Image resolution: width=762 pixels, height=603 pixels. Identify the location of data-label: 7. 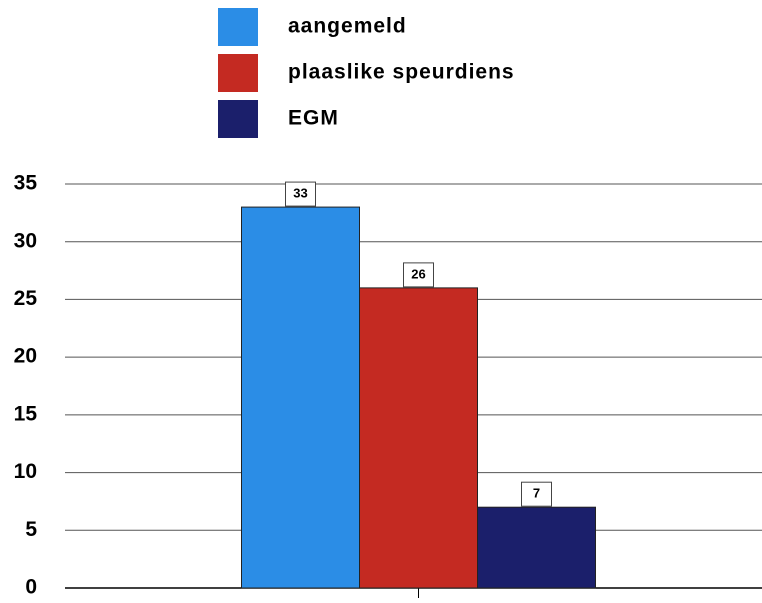
(536, 493).